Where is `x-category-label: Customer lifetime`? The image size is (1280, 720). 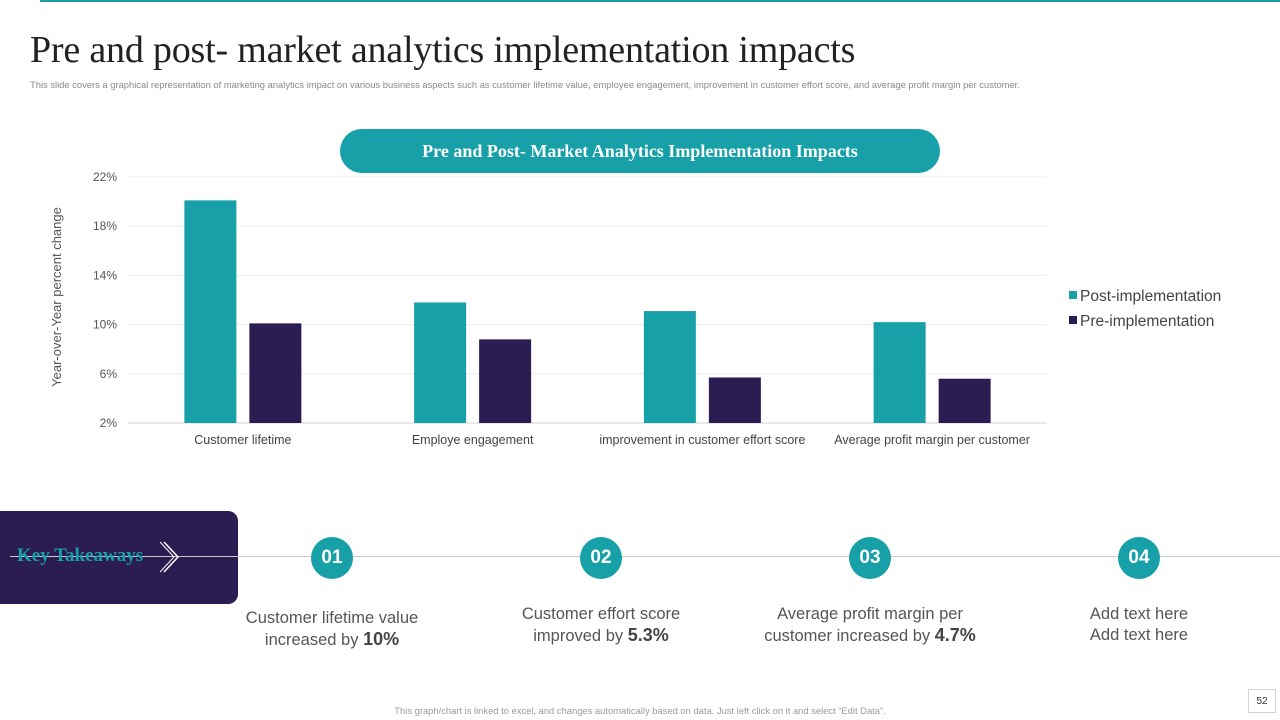
x-category-label: Customer lifetime is located at coordinates (242, 440).